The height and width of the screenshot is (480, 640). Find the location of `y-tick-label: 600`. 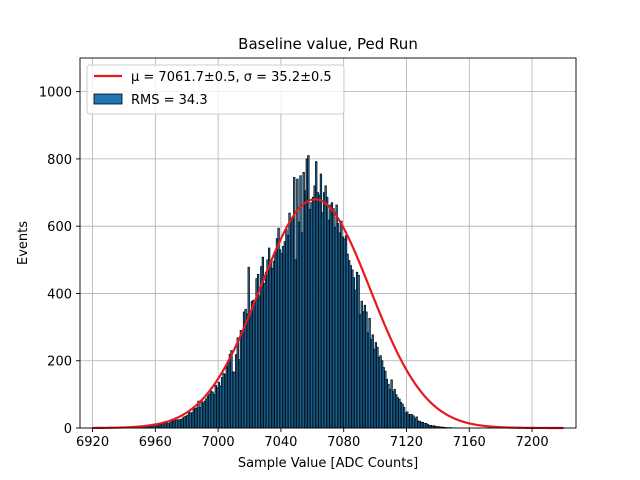

y-tick-label: 600 is located at coordinates (59, 227).